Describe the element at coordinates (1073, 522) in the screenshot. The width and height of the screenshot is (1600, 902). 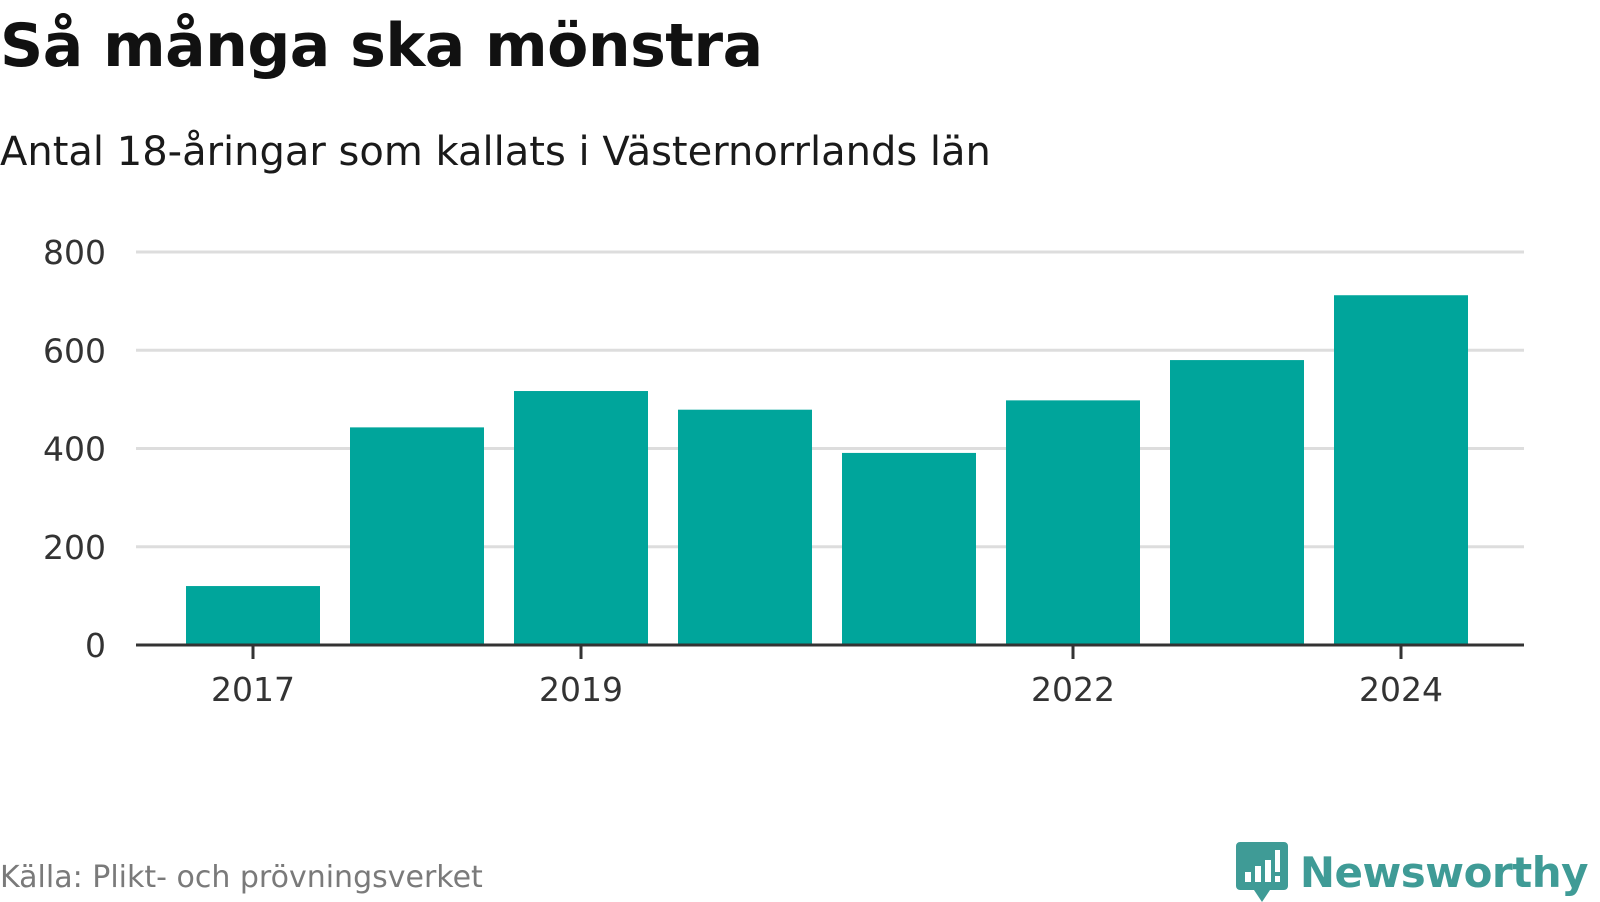
I see `bar-2022` at that location.